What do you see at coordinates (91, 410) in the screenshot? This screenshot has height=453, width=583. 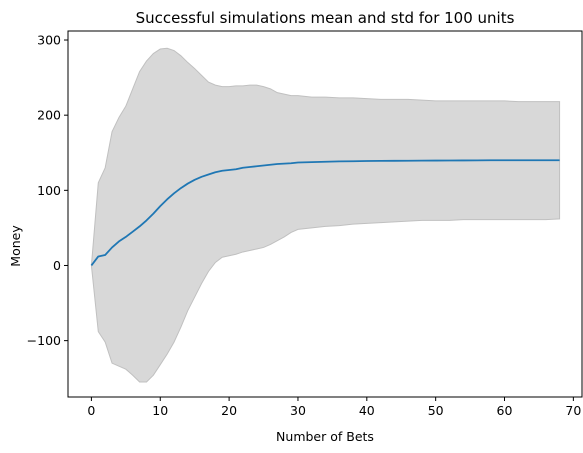 I see `x-tick-label: 0` at bounding box center [91, 410].